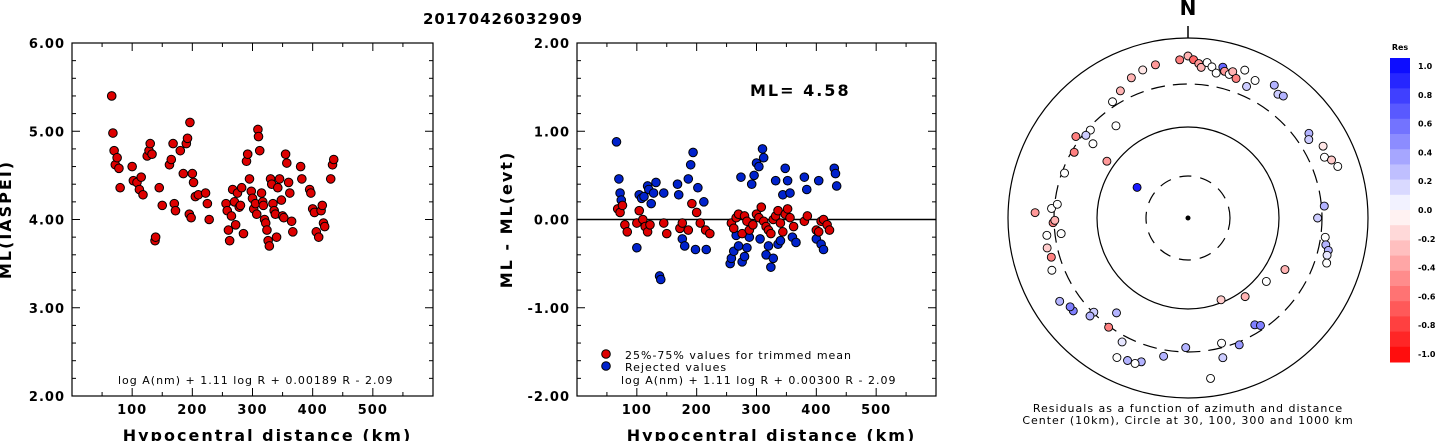 The width and height of the screenshot is (1437, 441). Describe the element at coordinates (1400, 47) in the screenshot. I see `colorbar-title: Res` at that location.